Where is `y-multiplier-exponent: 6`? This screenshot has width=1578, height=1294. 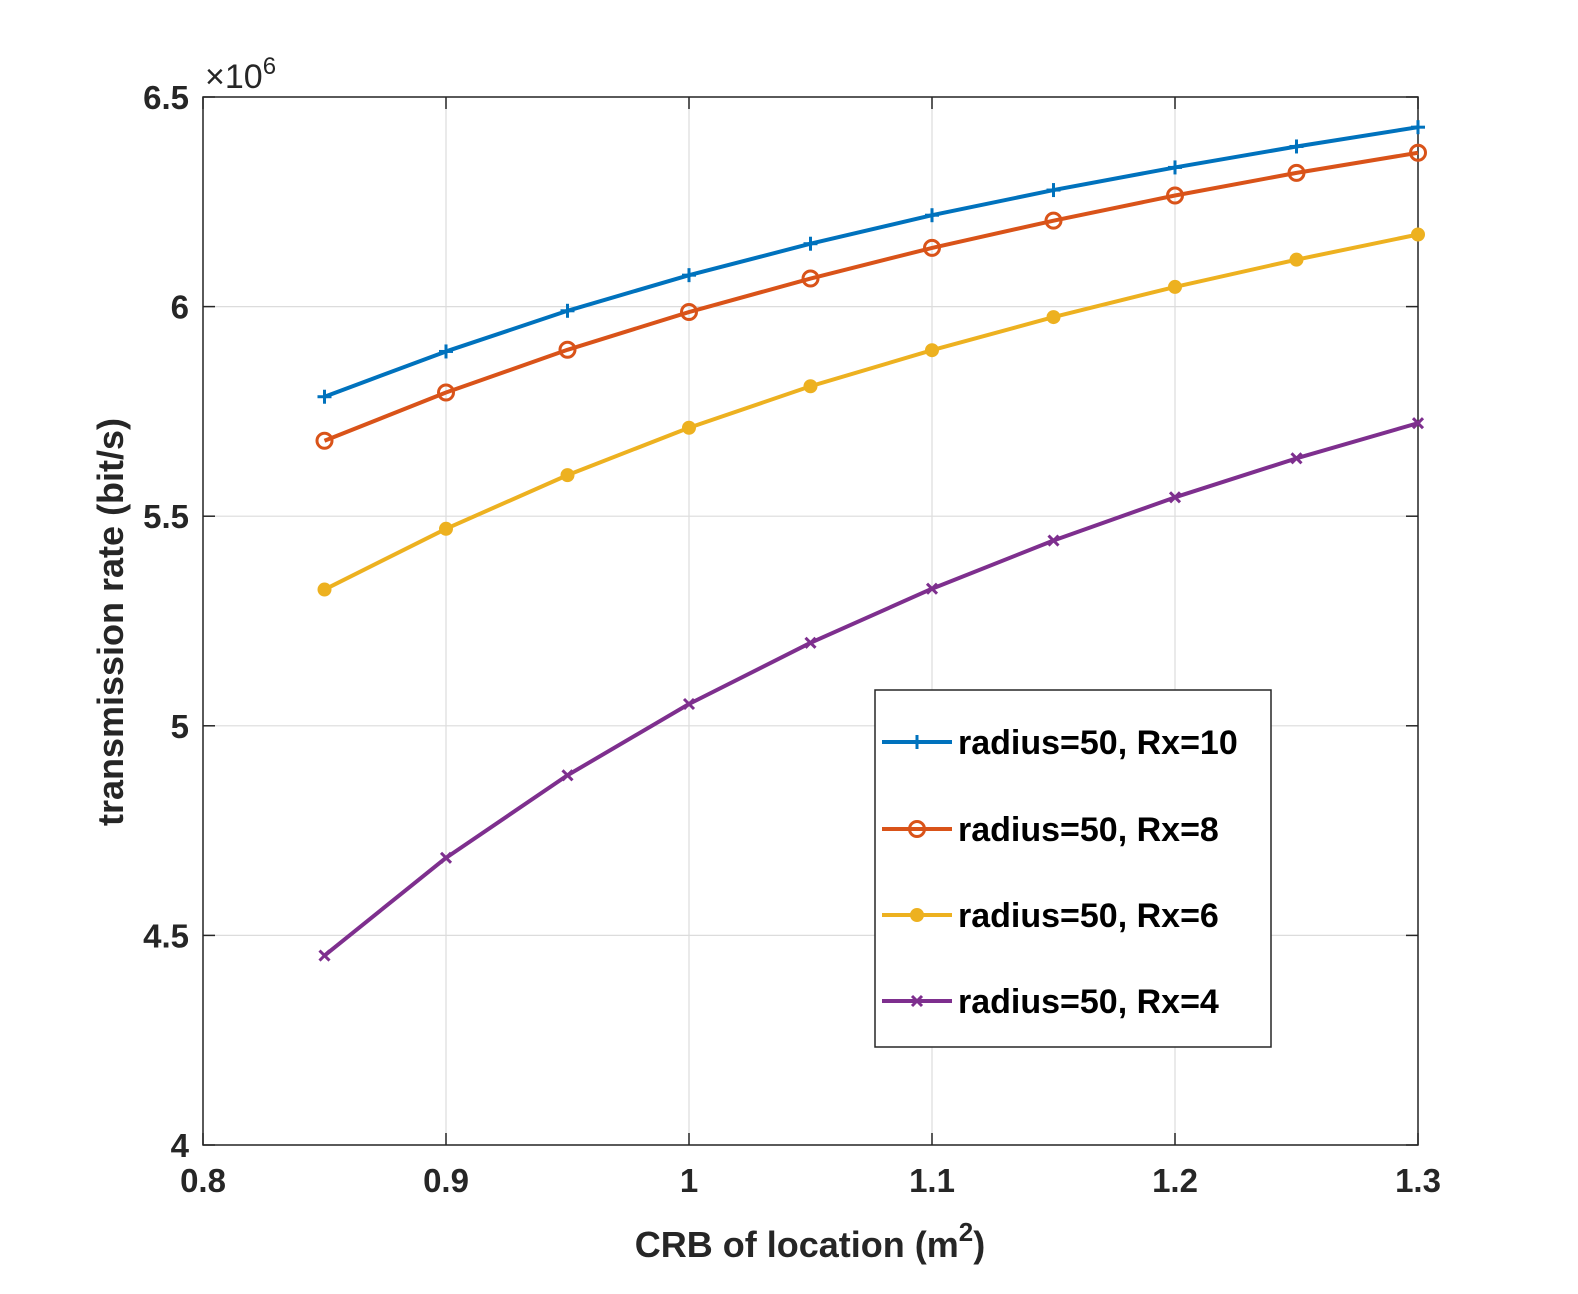 y-multiplier-exponent: 6 is located at coordinates (269, 66).